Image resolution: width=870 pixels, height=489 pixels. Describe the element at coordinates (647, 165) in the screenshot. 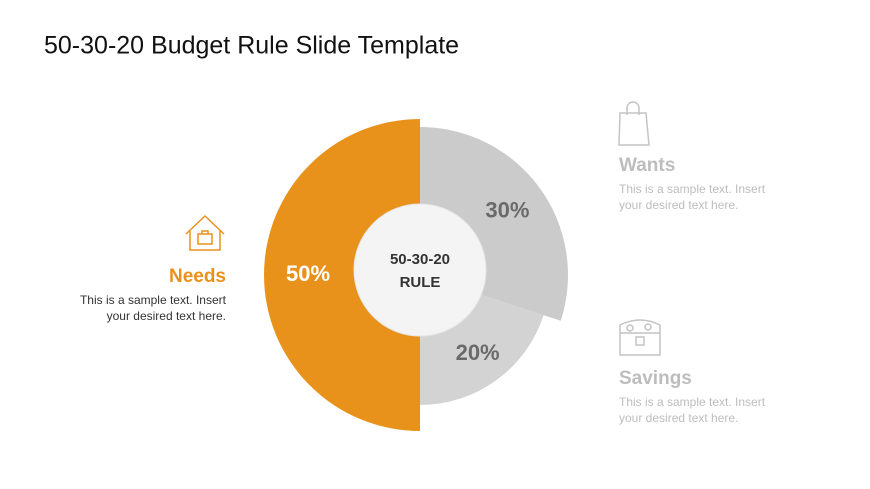

I see `category-label: Wants` at that location.